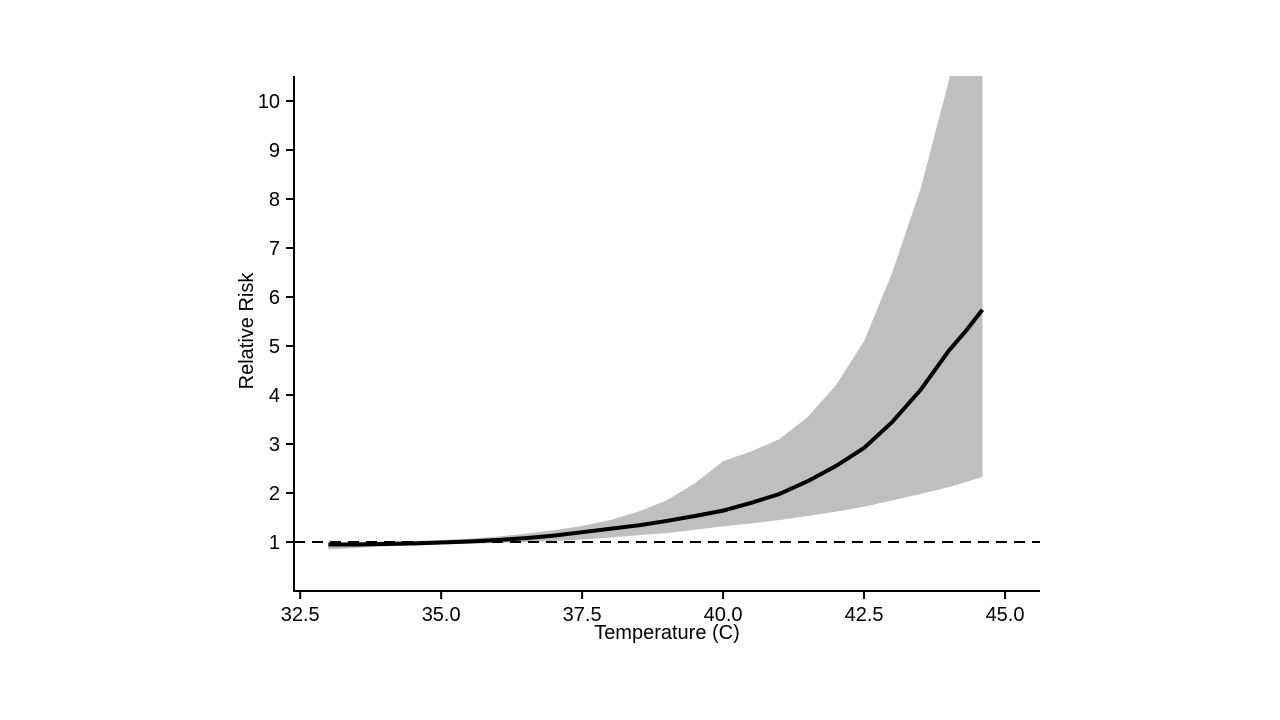 Image resolution: width=1280 pixels, height=720 pixels. I want to click on x-tick-label: 35.0, so click(441, 615).